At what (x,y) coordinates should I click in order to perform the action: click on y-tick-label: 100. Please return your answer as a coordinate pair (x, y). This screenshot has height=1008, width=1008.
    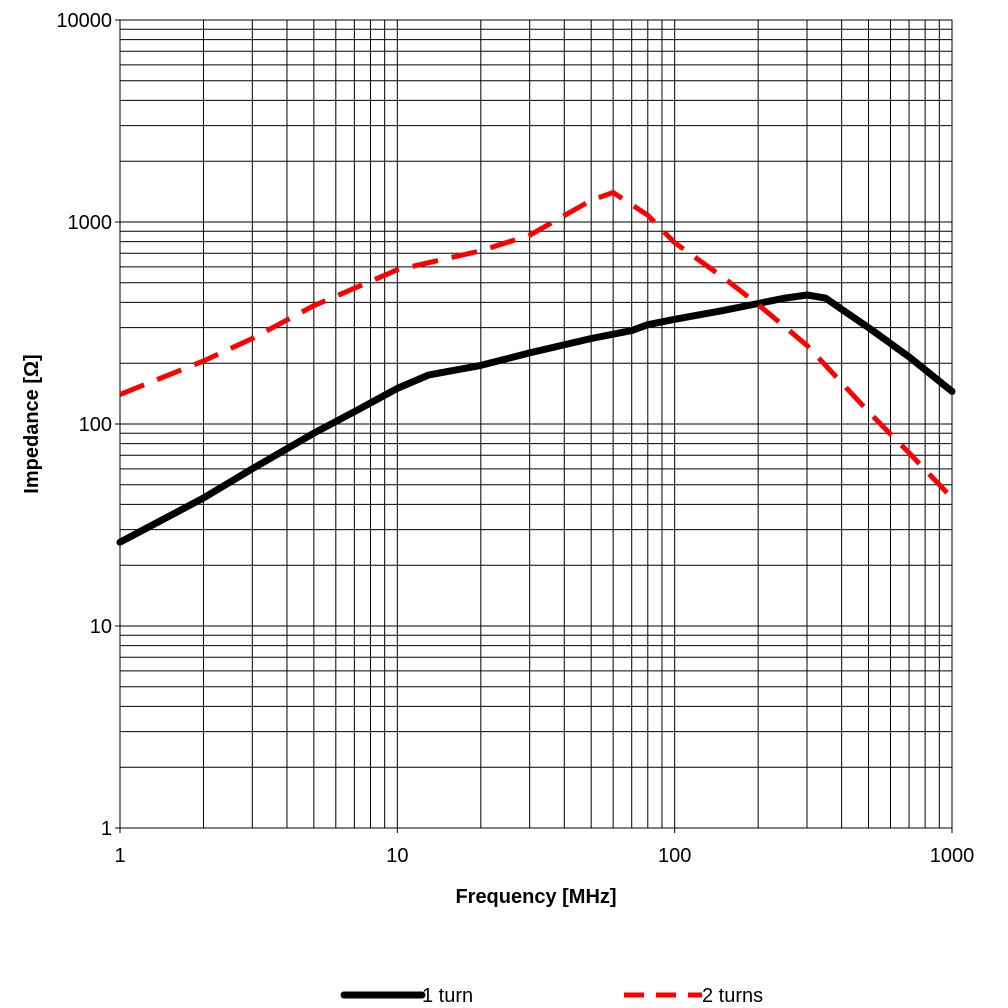
    Looking at the image, I should click on (95, 425).